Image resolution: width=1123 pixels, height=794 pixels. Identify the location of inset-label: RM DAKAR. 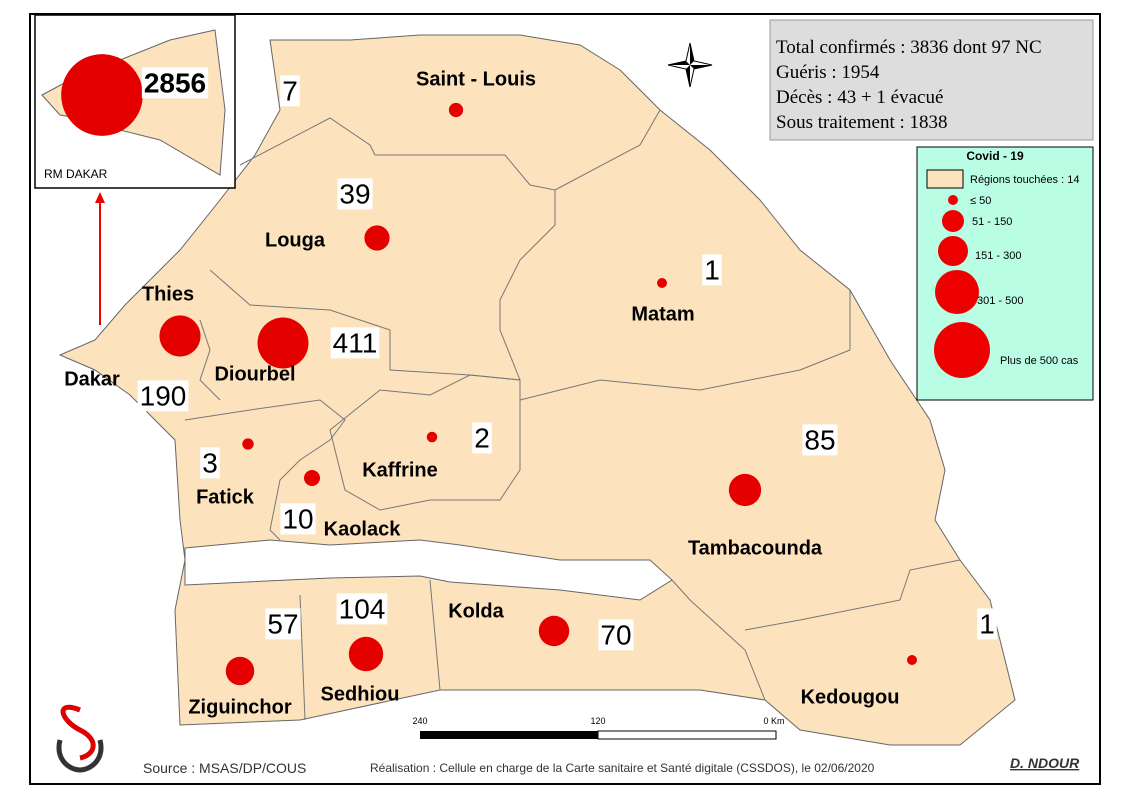
(76, 174).